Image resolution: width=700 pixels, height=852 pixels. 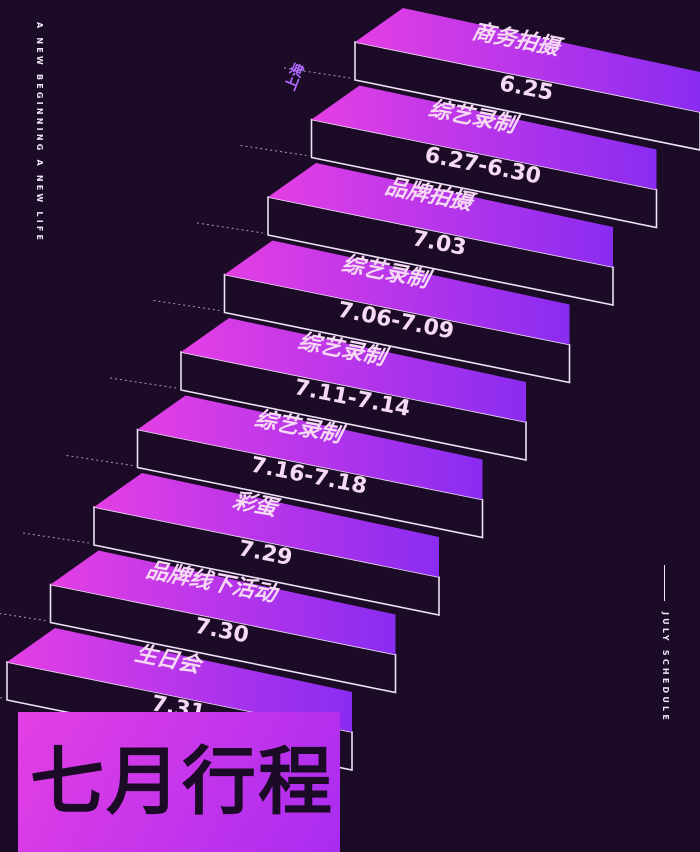 What do you see at coordinates (664, 583) in the screenshot?
I see `tagline-divider` at bounding box center [664, 583].